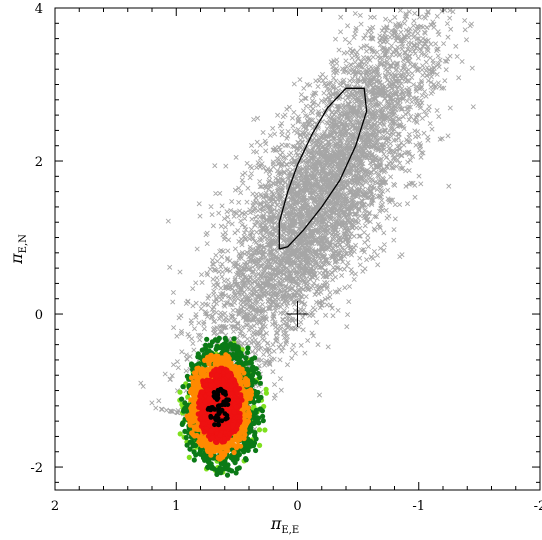  I want to click on contour-layer, so click(323, 168).